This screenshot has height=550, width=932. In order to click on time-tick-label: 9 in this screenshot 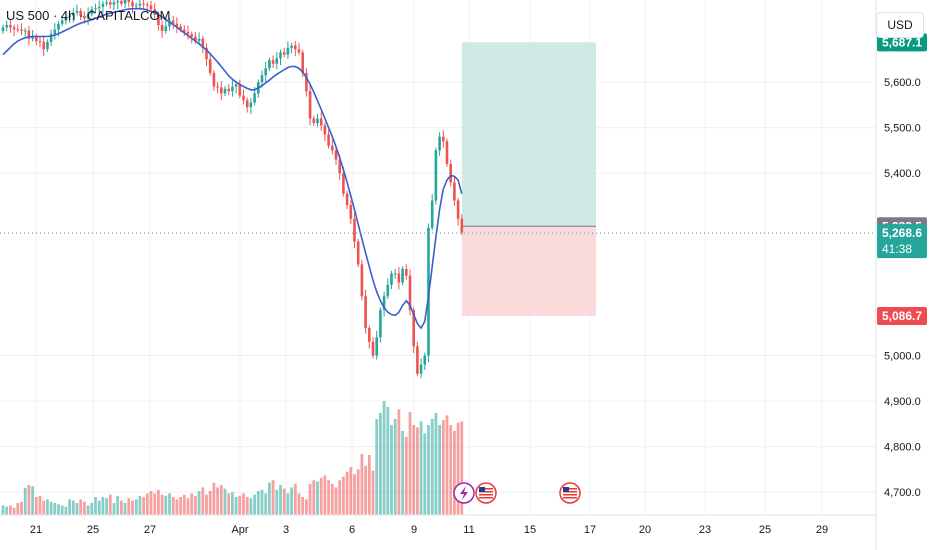, I will do `click(414, 530)`.